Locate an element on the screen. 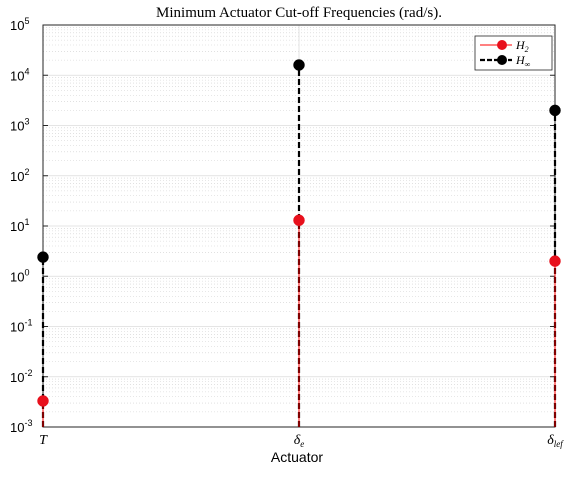 The width and height of the screenshot is (565, 477). y-tick-label: 10³ is located at coordinates (19, 125).